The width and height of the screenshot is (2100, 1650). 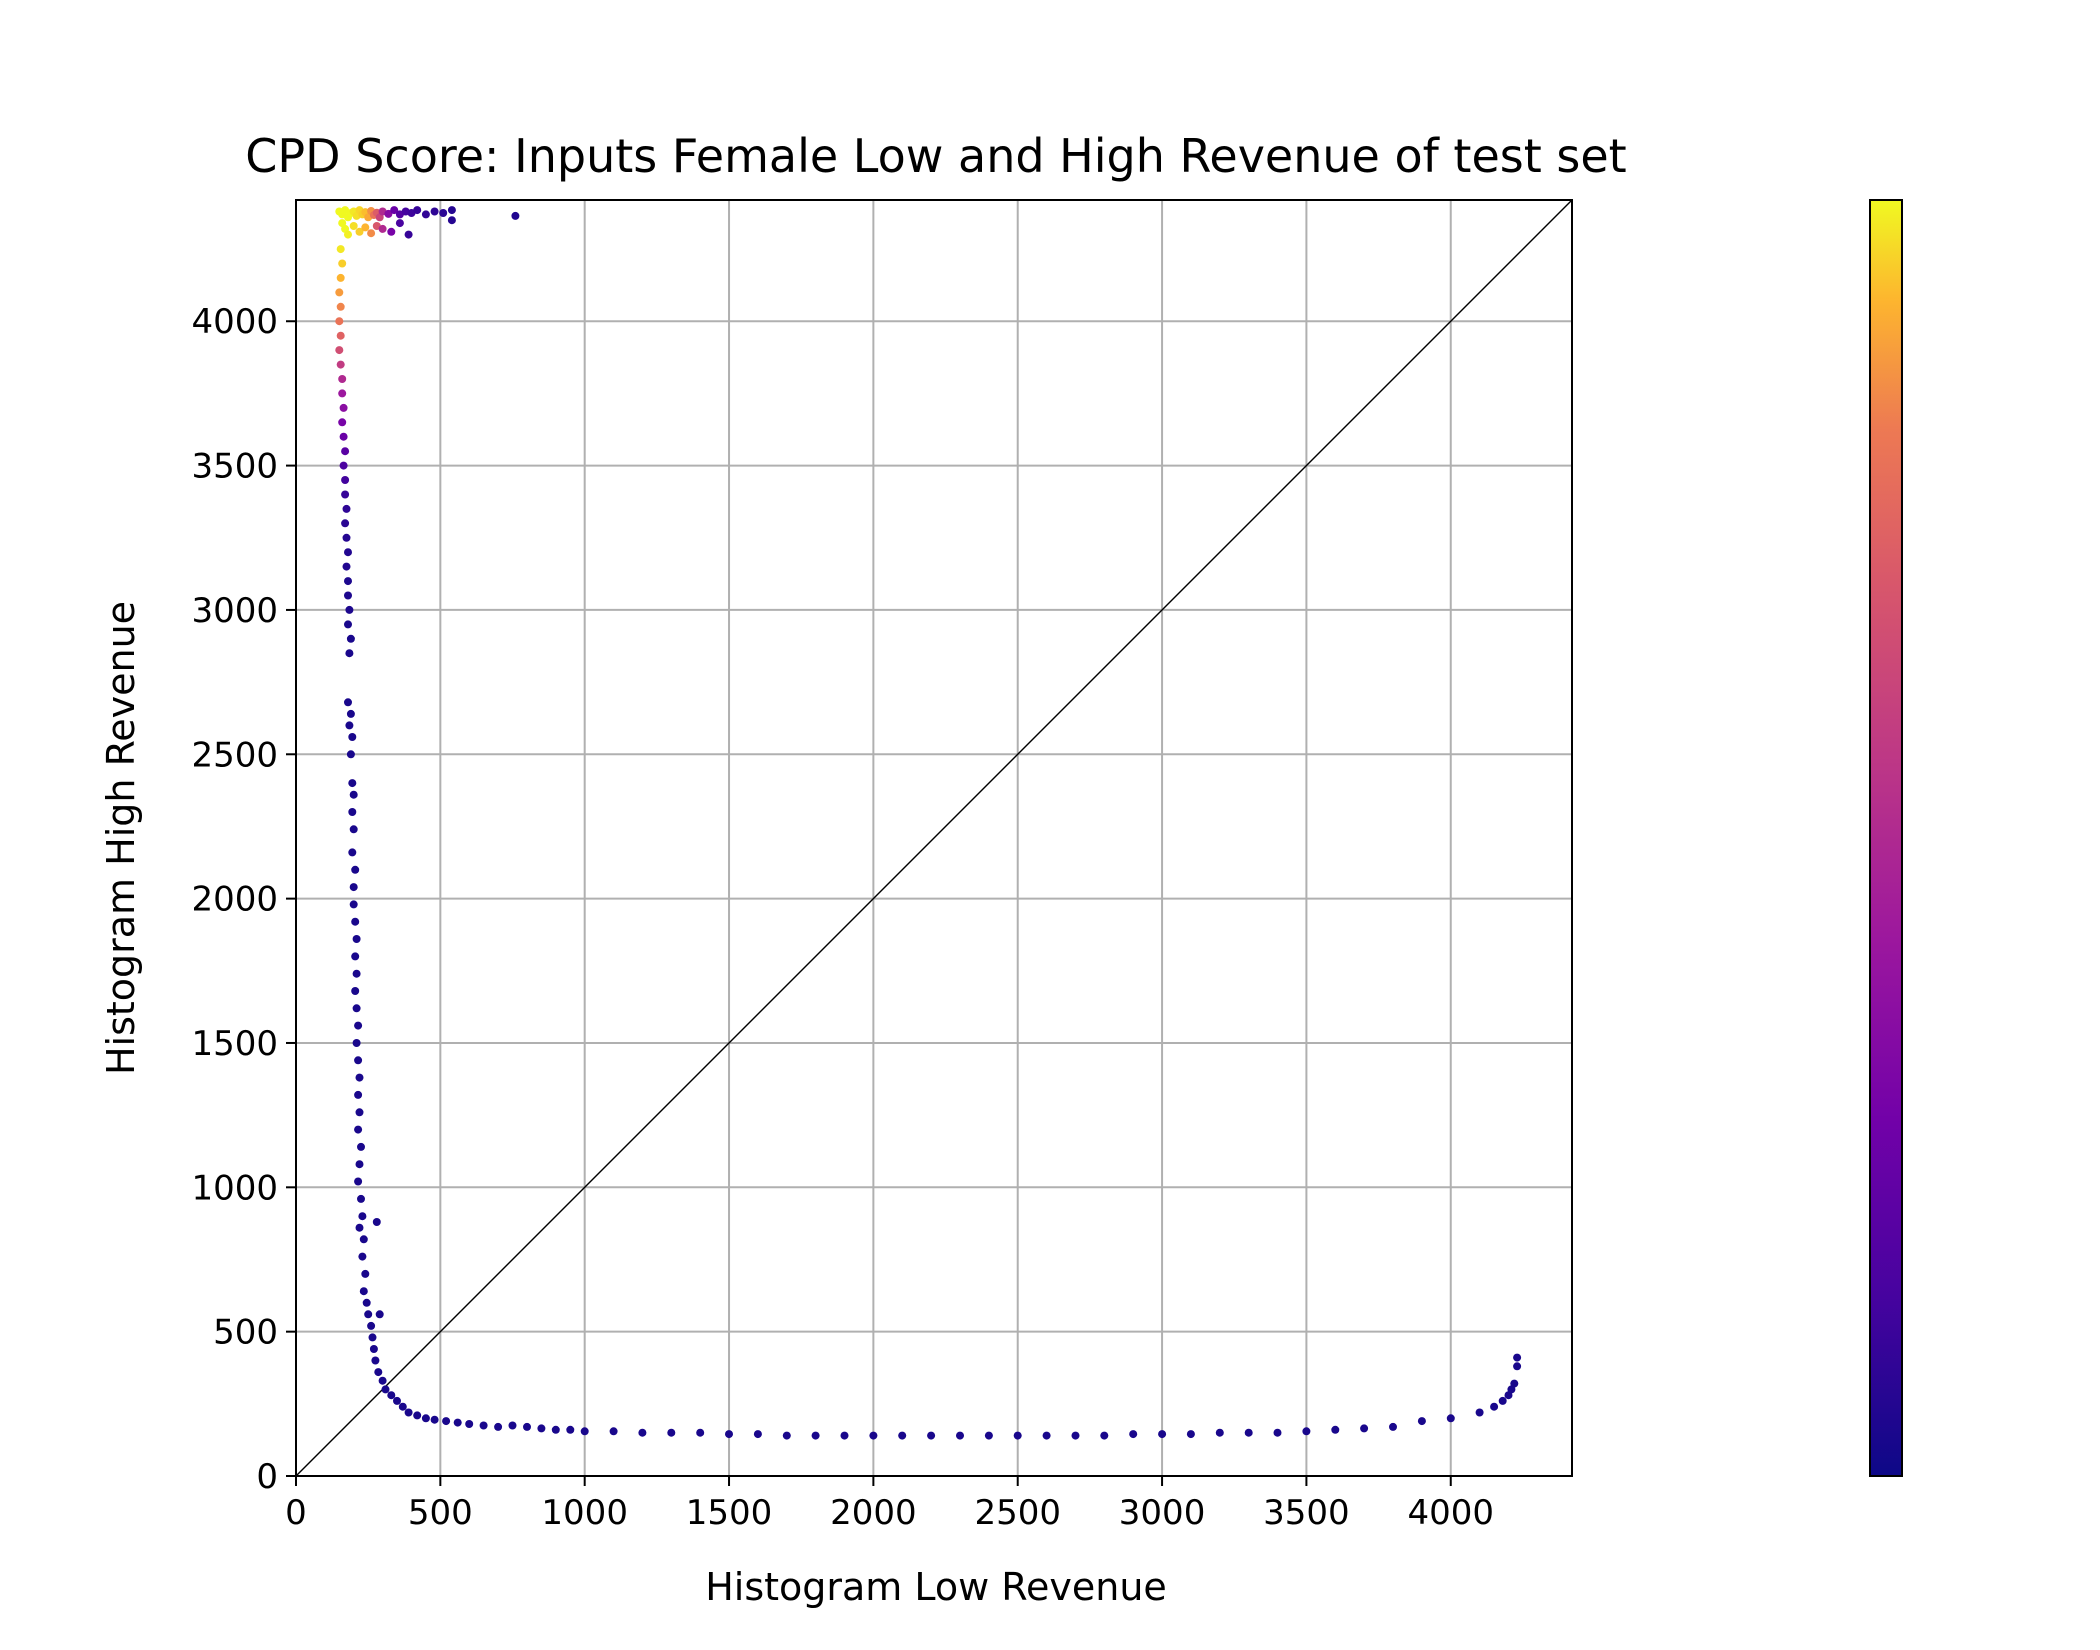 What do you see at coordinates (936, 1587) in the screenshot?
I see `x-axis-label: Histogram Low Revenue` at bounding box center [936, 1587].